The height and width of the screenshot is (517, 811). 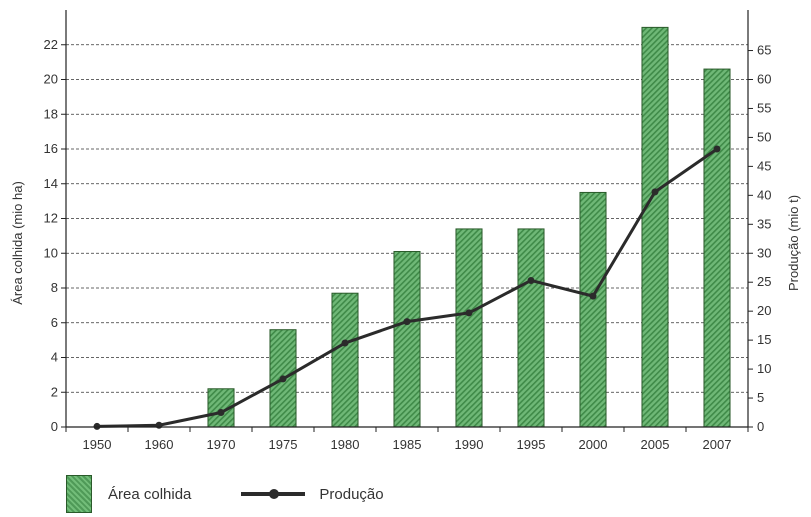 I want to click on legend-production-label: Produção, so click(x=351, y=494).